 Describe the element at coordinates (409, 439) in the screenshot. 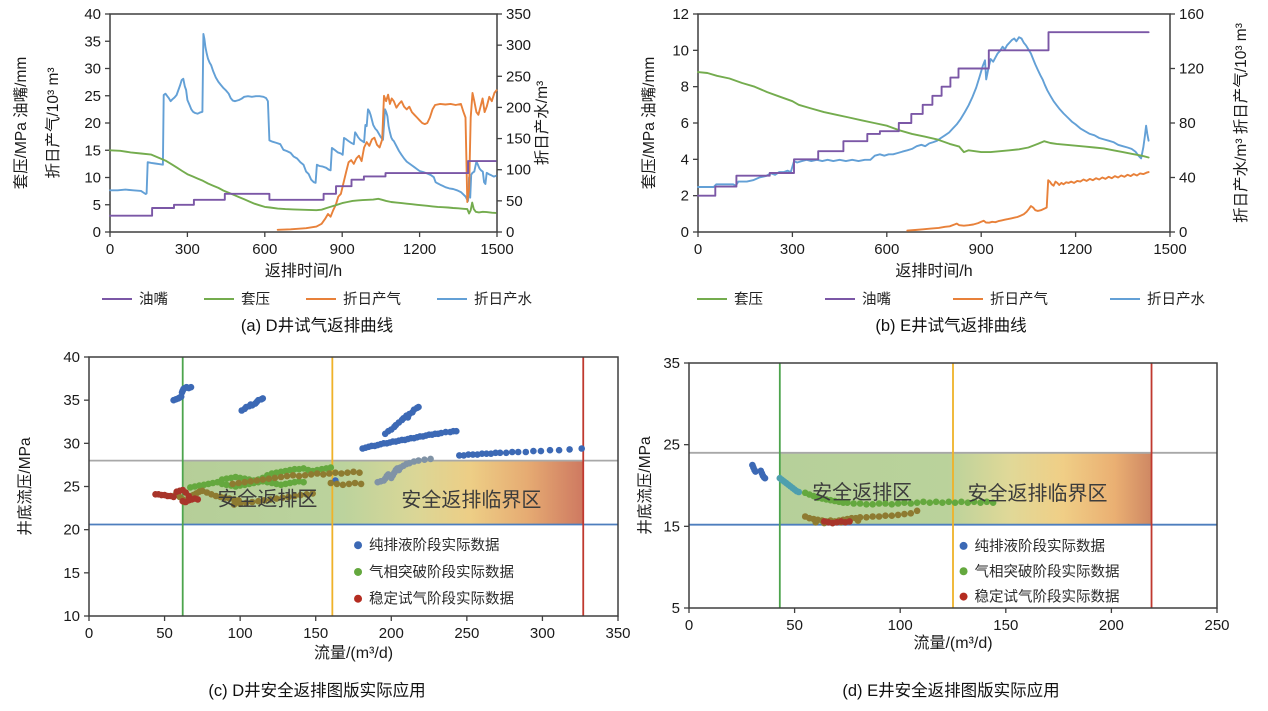

I see `cluster-pure-drainage-shallow` at that location.